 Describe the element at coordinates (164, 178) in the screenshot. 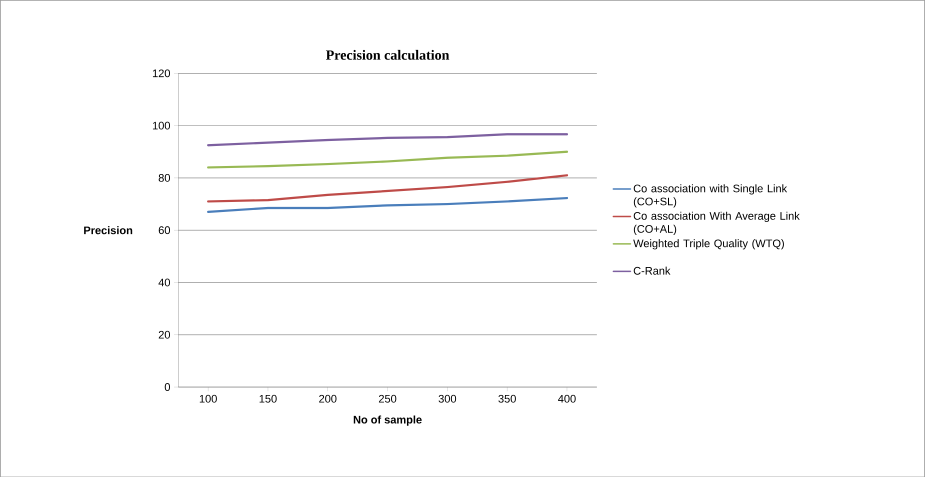

I see `y-tick-label: 80` at that location.